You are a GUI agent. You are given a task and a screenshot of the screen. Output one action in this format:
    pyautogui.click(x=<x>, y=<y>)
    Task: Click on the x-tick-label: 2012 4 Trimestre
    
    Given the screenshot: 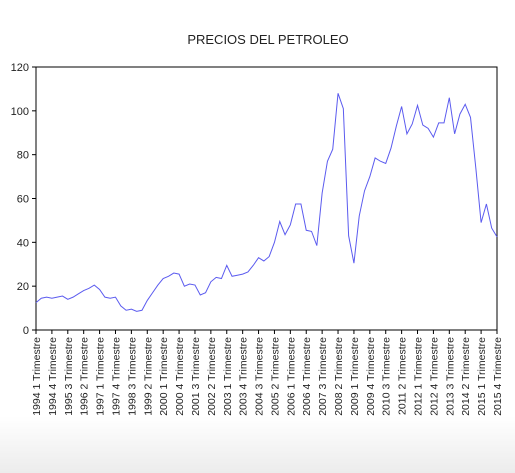 What is the action you would take?
    pyautogui.click(x=434, y=376)
    